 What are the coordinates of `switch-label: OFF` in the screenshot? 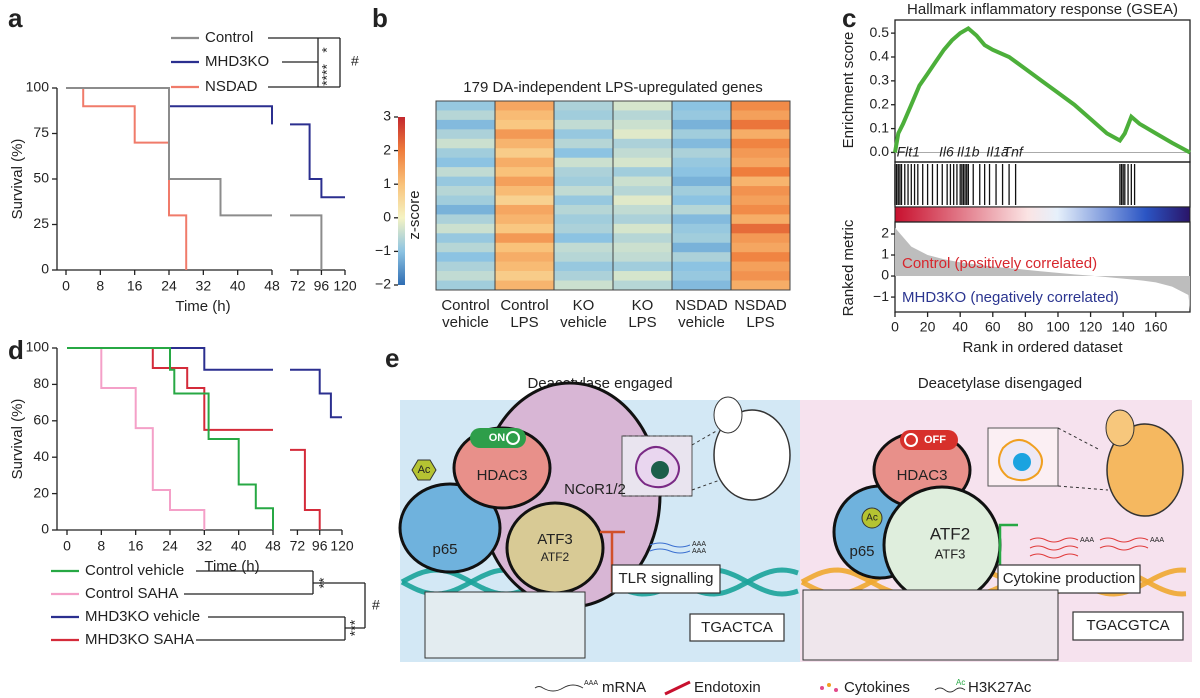 It's located at (935, 440).